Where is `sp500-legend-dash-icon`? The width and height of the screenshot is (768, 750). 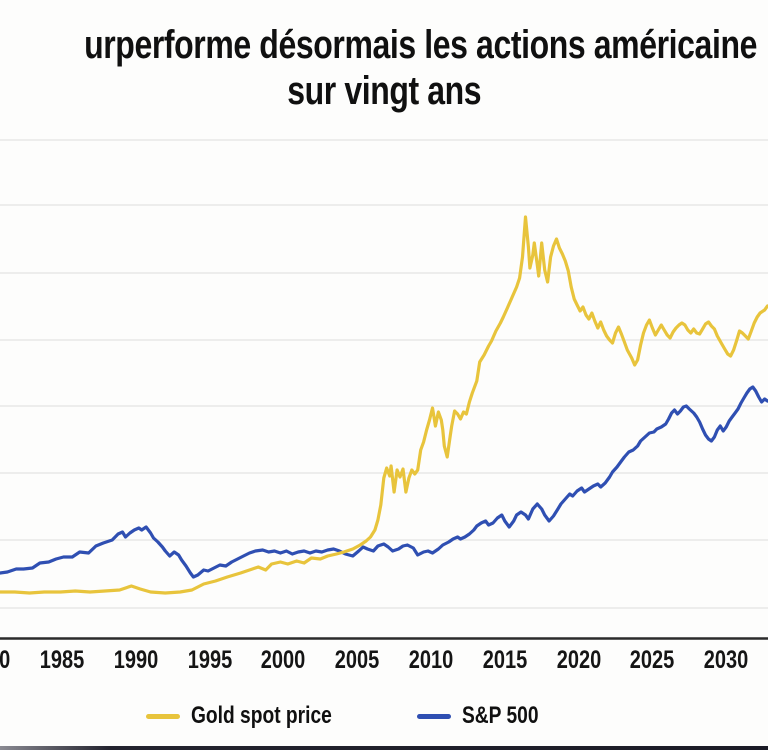
sp500-legend-dash-icon is located at coordinates (434, 716).